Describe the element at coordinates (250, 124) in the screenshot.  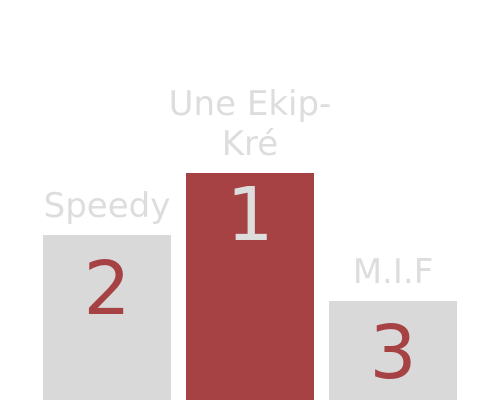
I see `team-name-first: Une Ekip-Kré` at that location.